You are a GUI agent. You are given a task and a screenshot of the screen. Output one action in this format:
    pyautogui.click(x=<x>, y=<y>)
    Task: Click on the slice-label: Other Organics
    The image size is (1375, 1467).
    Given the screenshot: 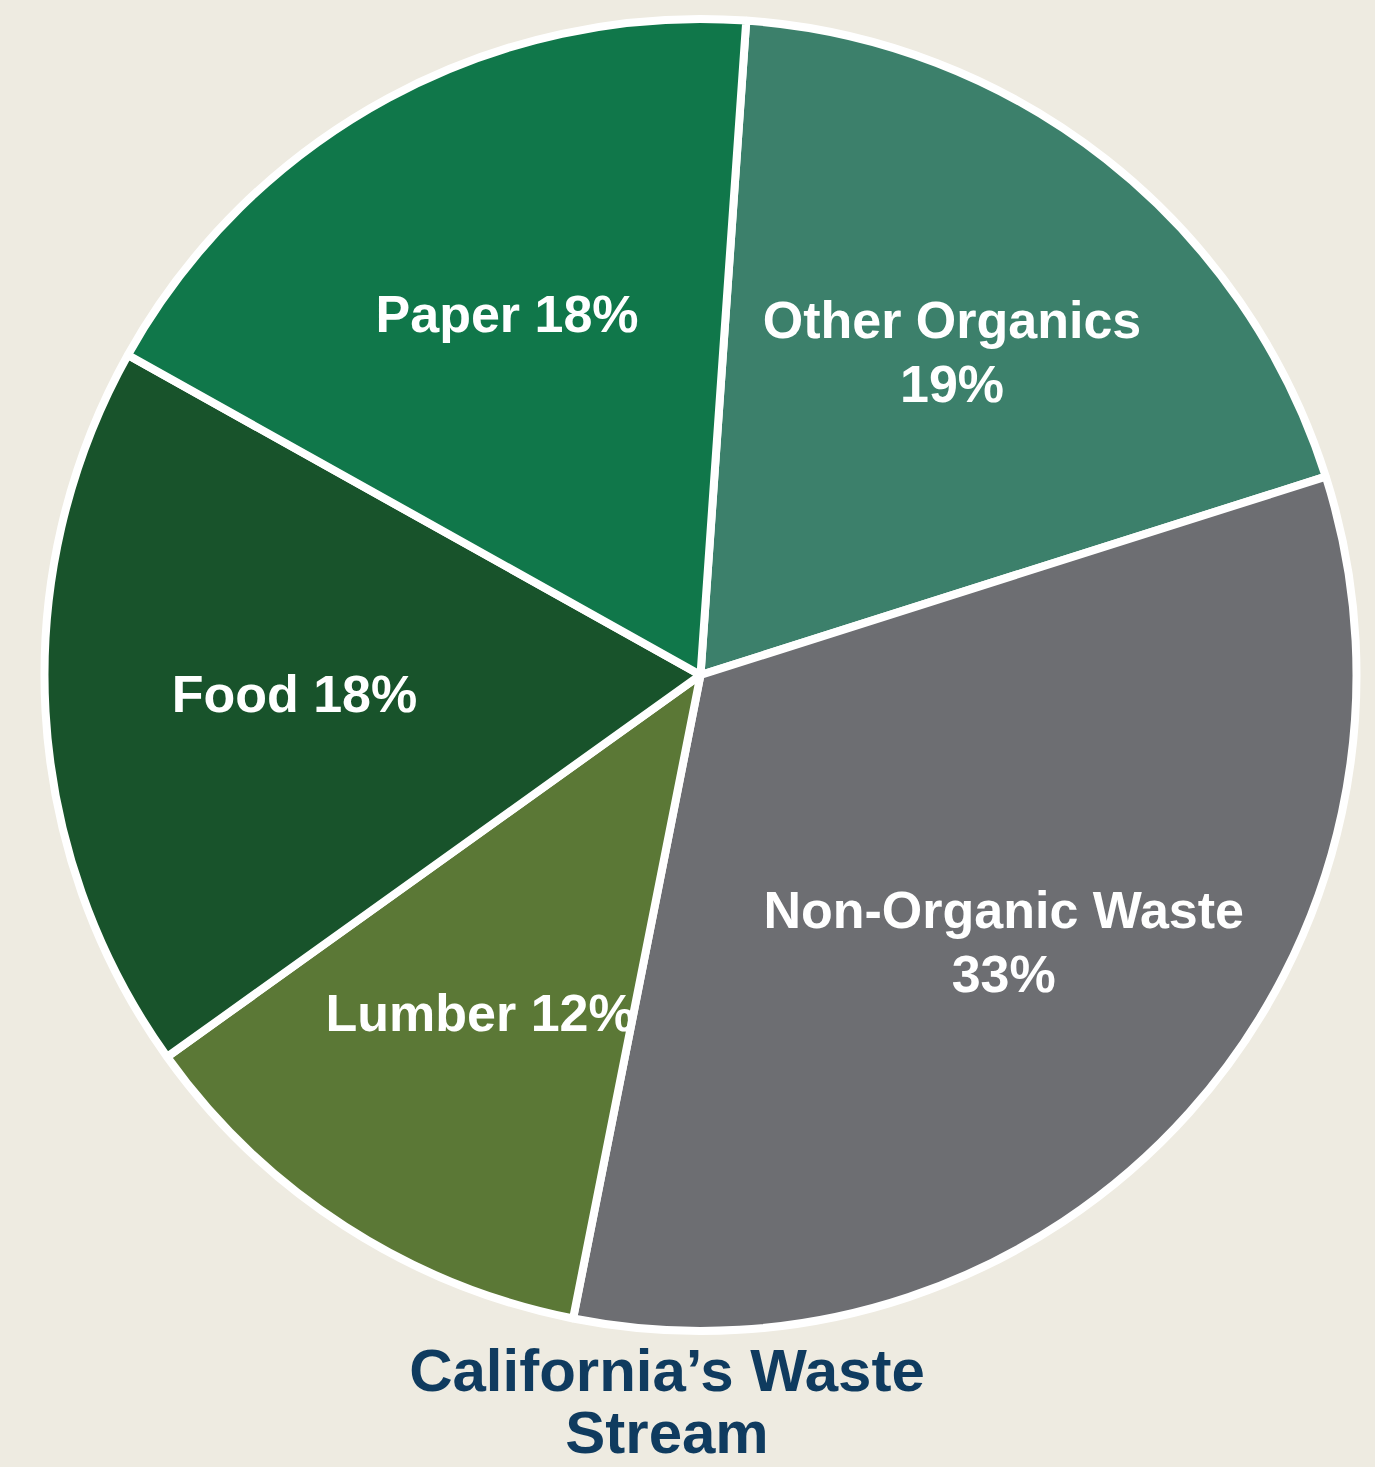 What is the action you would take?
    pyautogui.click(x=952, y=319)
    